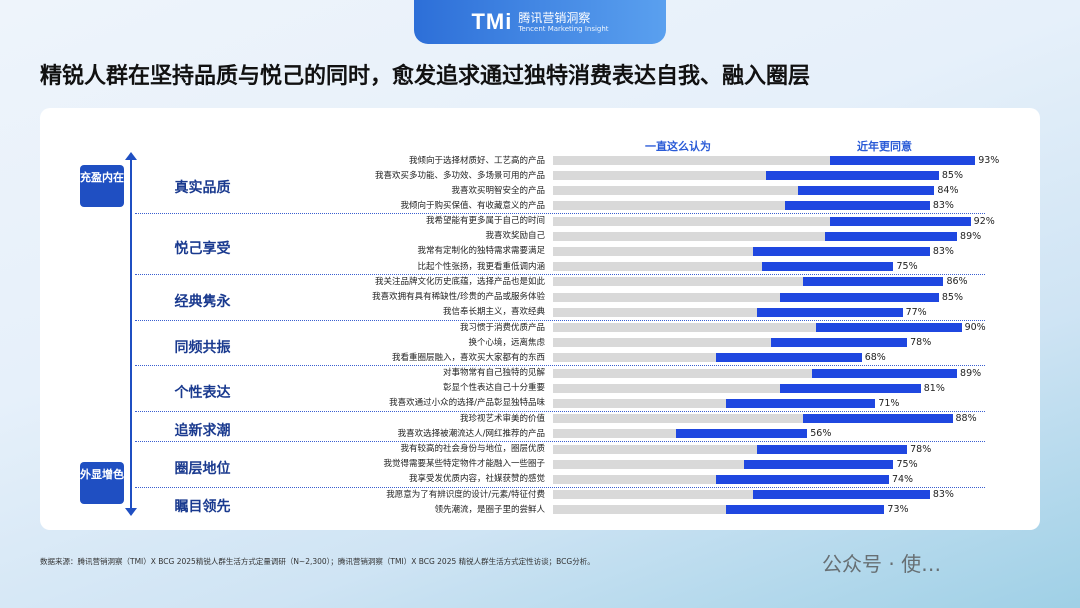  I want to click on category-label: 悦己享受, so click(202, 248).